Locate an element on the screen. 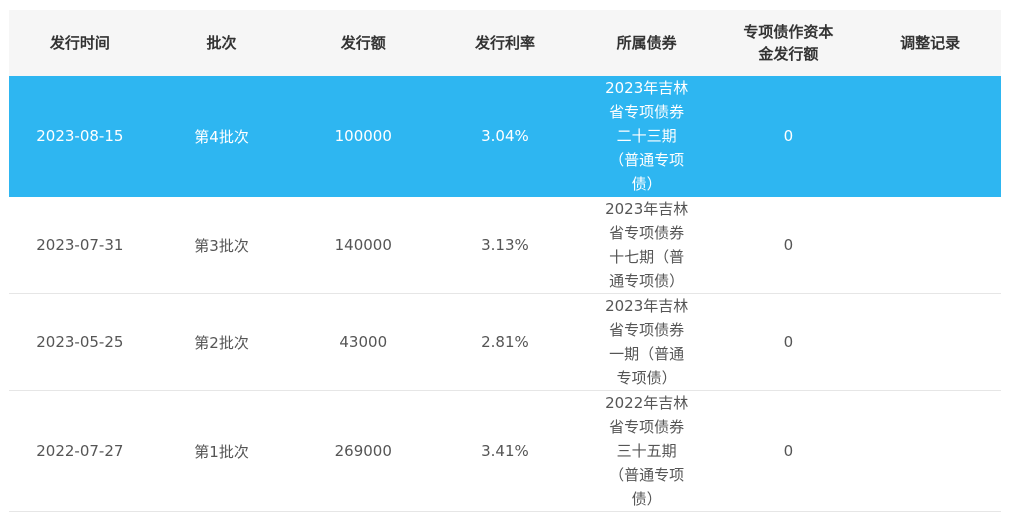  cell-issue-date: 2023-05-25 is located at coordinates (80, 342).